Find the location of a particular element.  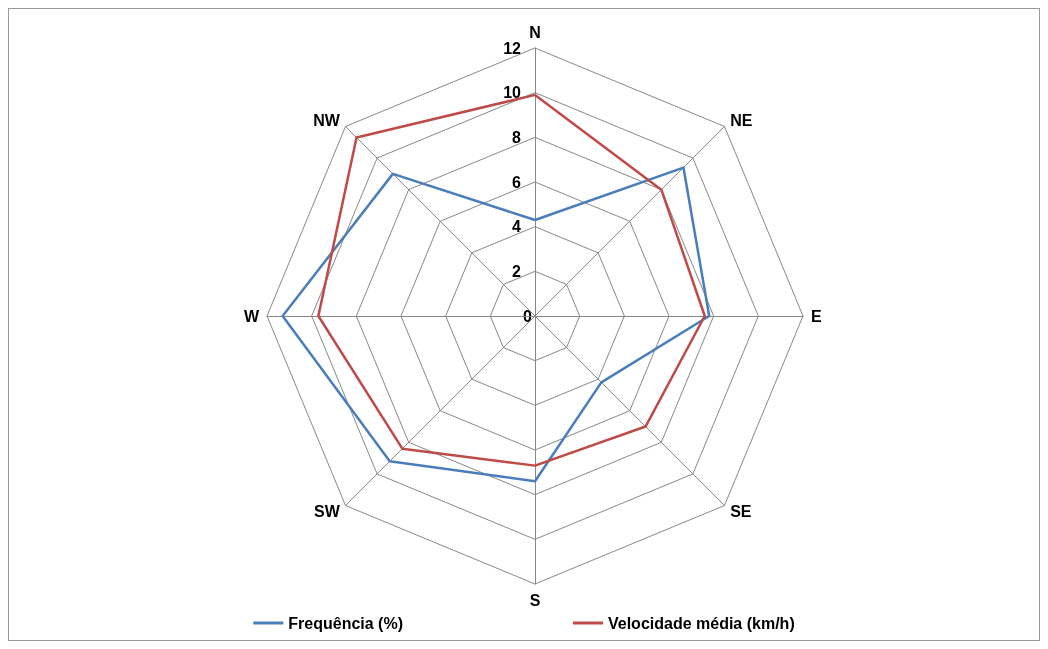

legend-label: Frequência (%) is located at coordinates (345, 623).